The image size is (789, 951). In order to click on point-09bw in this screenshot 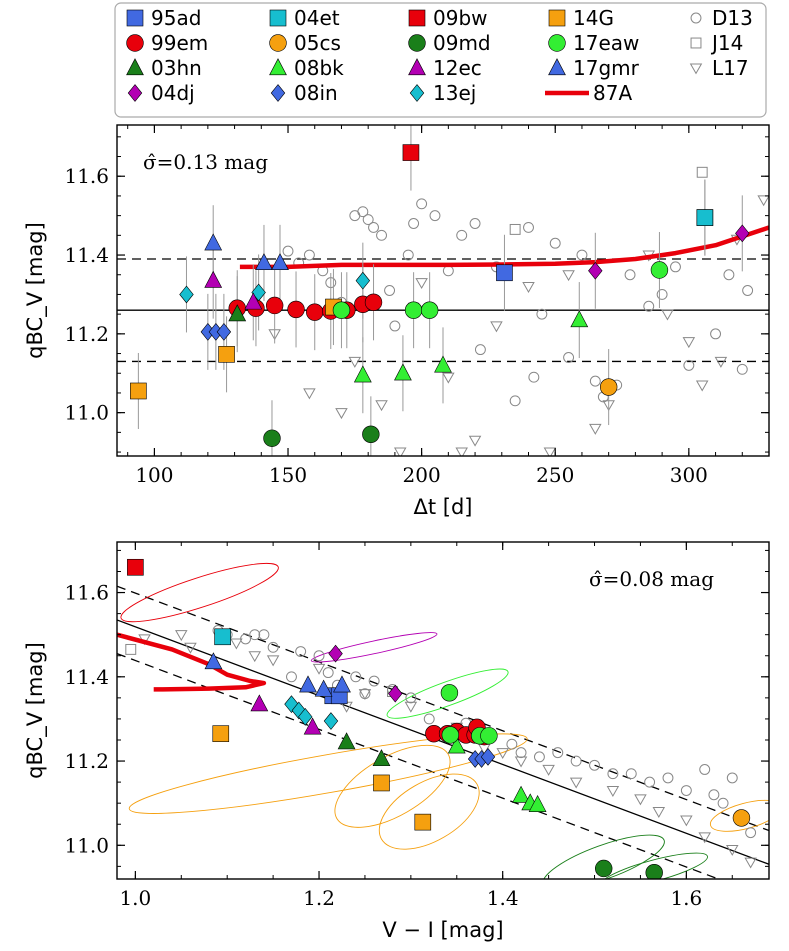, I will do `click(135, 567)`.